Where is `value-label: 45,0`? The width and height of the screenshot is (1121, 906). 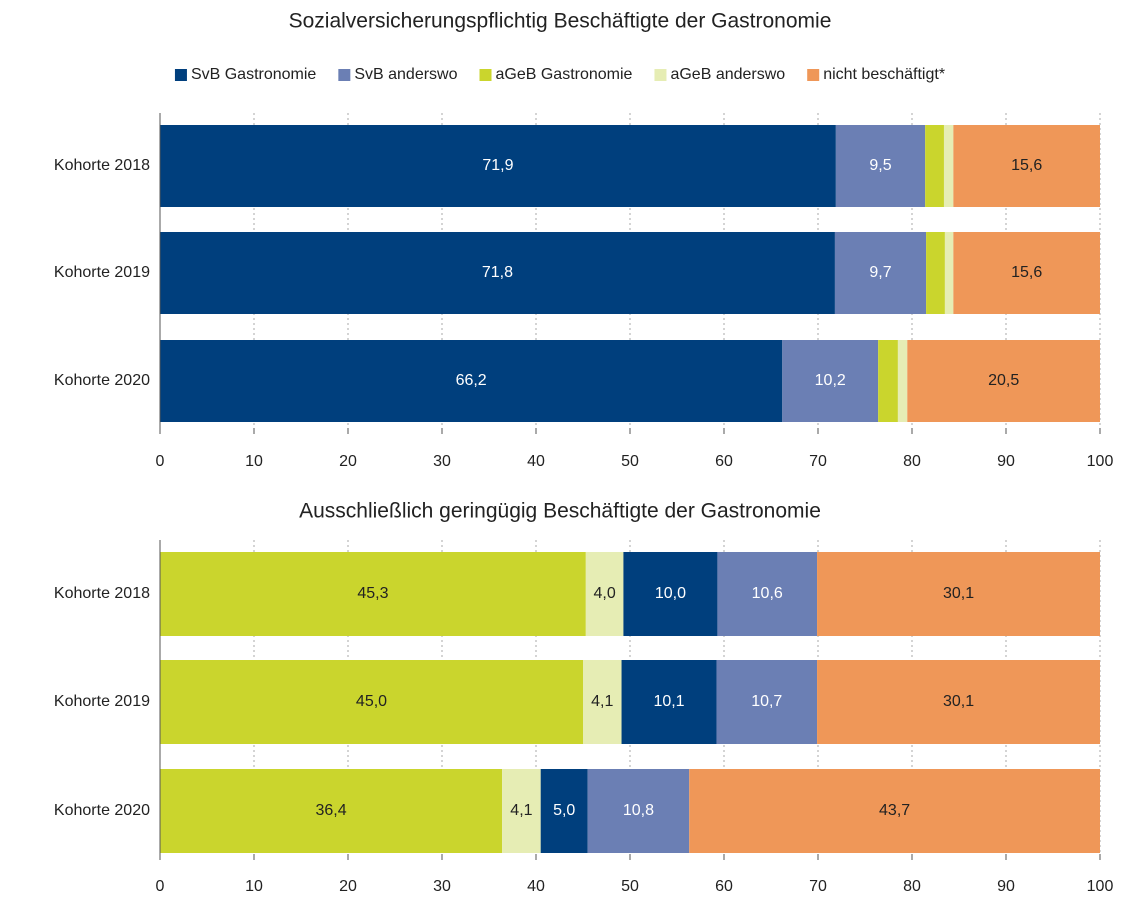
value-label: 45,0 is located at coordinates (371, 701).